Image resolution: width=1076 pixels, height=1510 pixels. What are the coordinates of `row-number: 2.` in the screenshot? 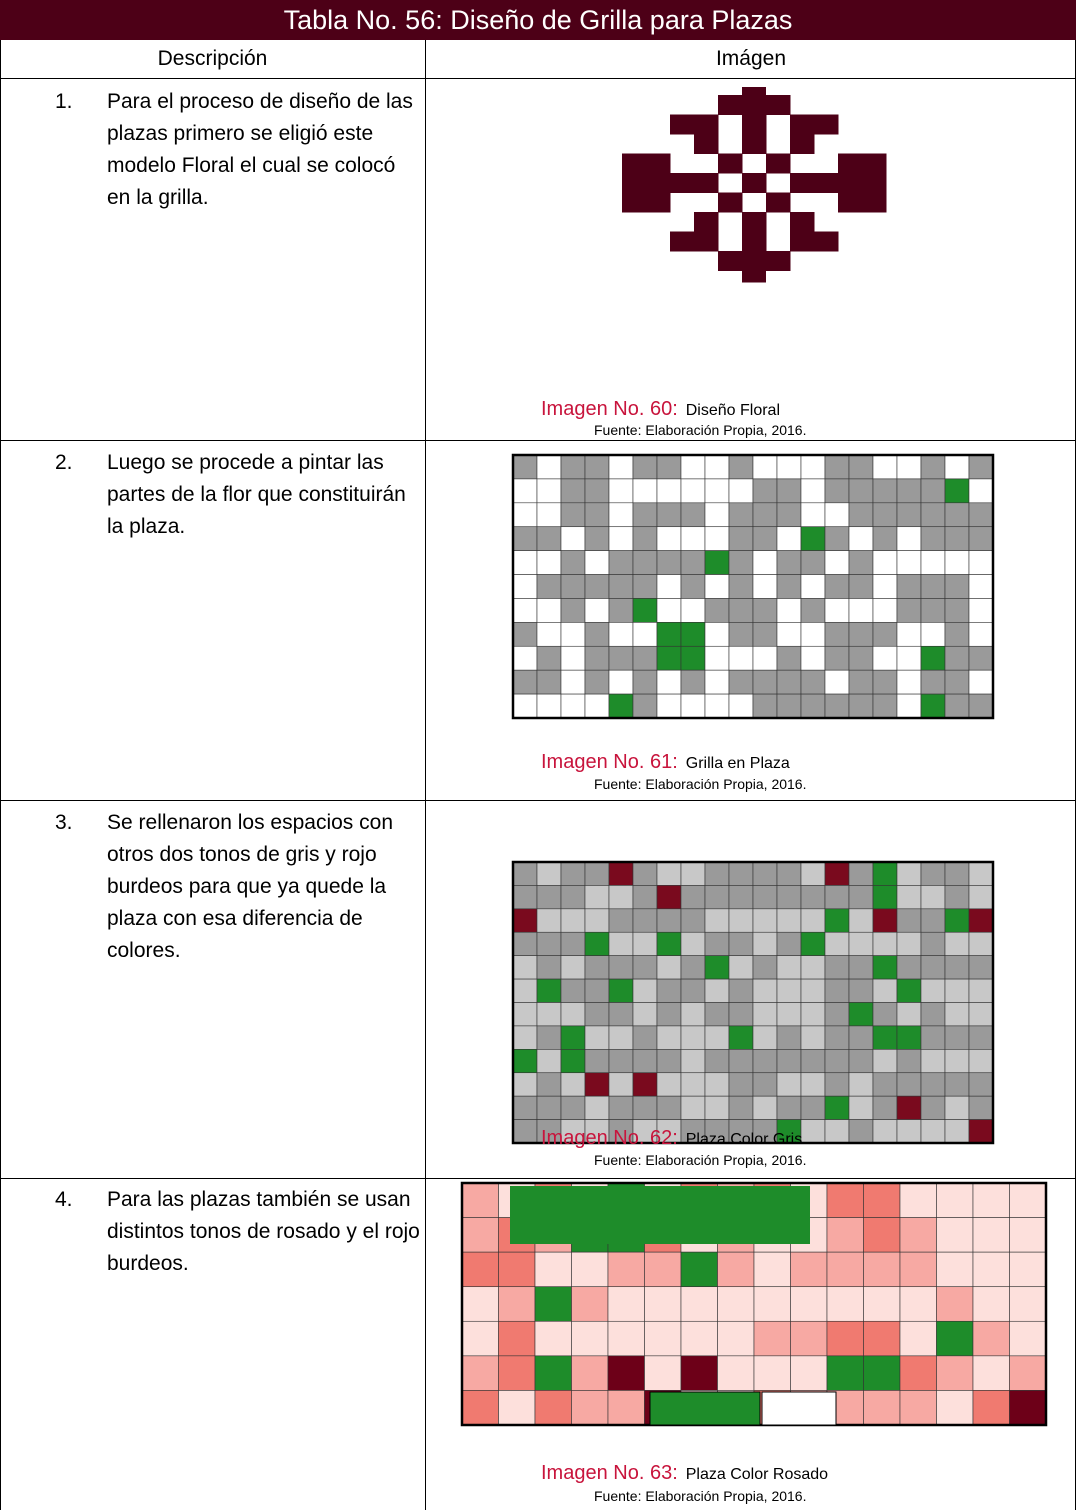 It's located at (64, 462).